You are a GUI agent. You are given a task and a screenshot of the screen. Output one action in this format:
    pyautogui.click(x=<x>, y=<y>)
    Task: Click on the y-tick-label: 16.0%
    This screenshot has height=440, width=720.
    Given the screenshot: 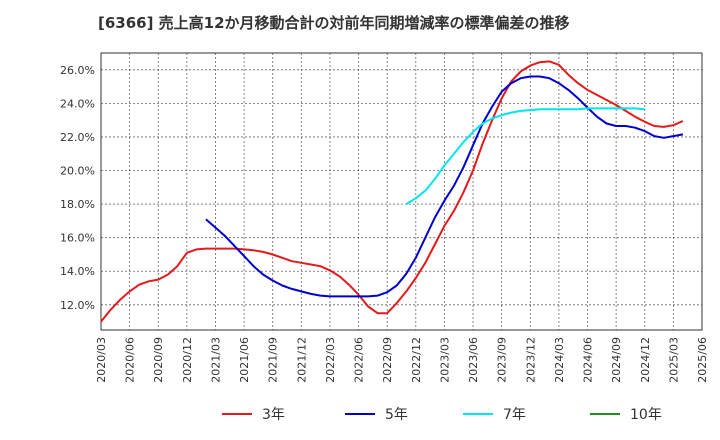 What is the action you would take?
    pyautogui.click(x=77, y=238)
    